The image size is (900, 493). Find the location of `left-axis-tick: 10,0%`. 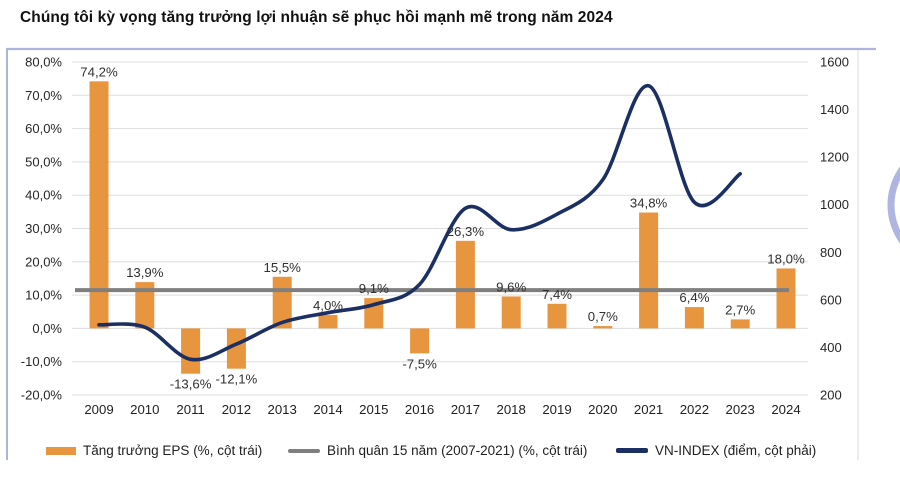

left-axis-tick: 10,0% is located at coordinates (43, 295).